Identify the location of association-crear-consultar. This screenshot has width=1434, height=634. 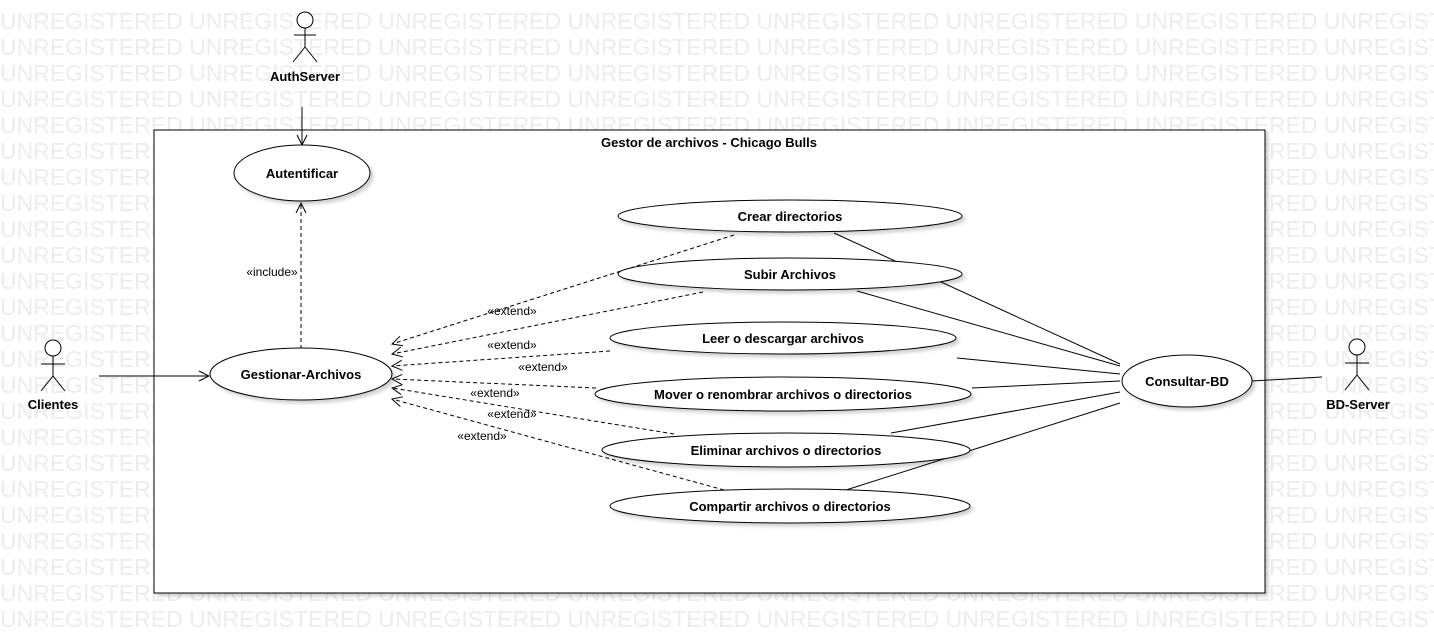
(977, 298).